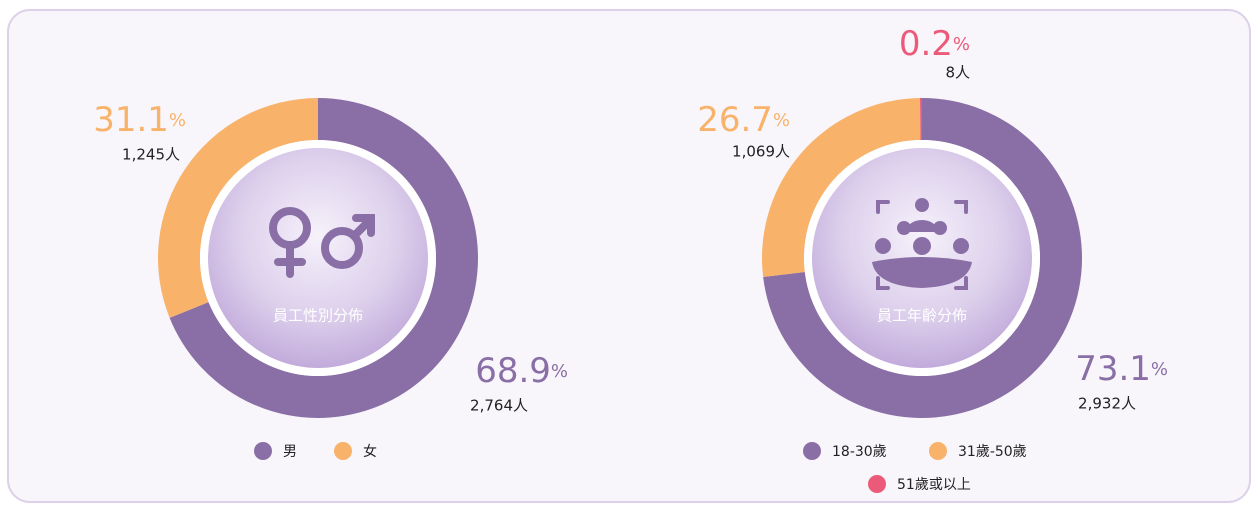 The image size is (1258, 514). Describe the element at coordinates (499, 406) in the screenshot. I see `count-label: 2,764人` at that location.